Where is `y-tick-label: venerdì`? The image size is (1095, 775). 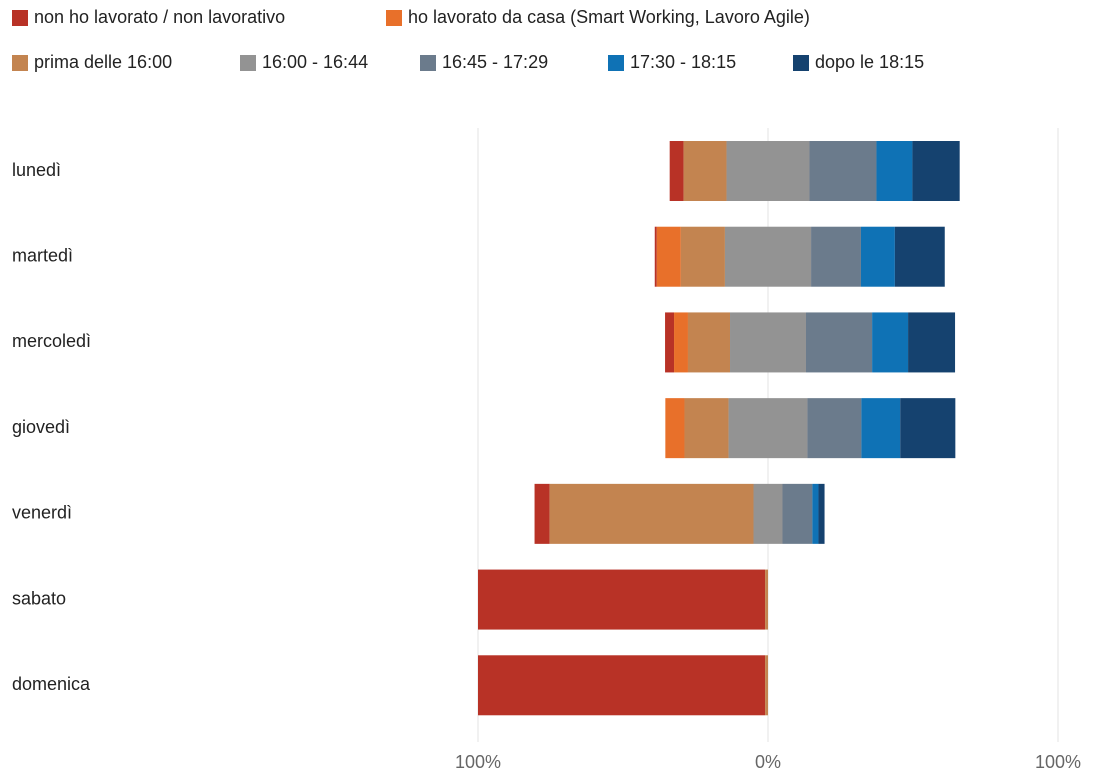
y-tick-label: venerdì is located at coordinates (42, 513).